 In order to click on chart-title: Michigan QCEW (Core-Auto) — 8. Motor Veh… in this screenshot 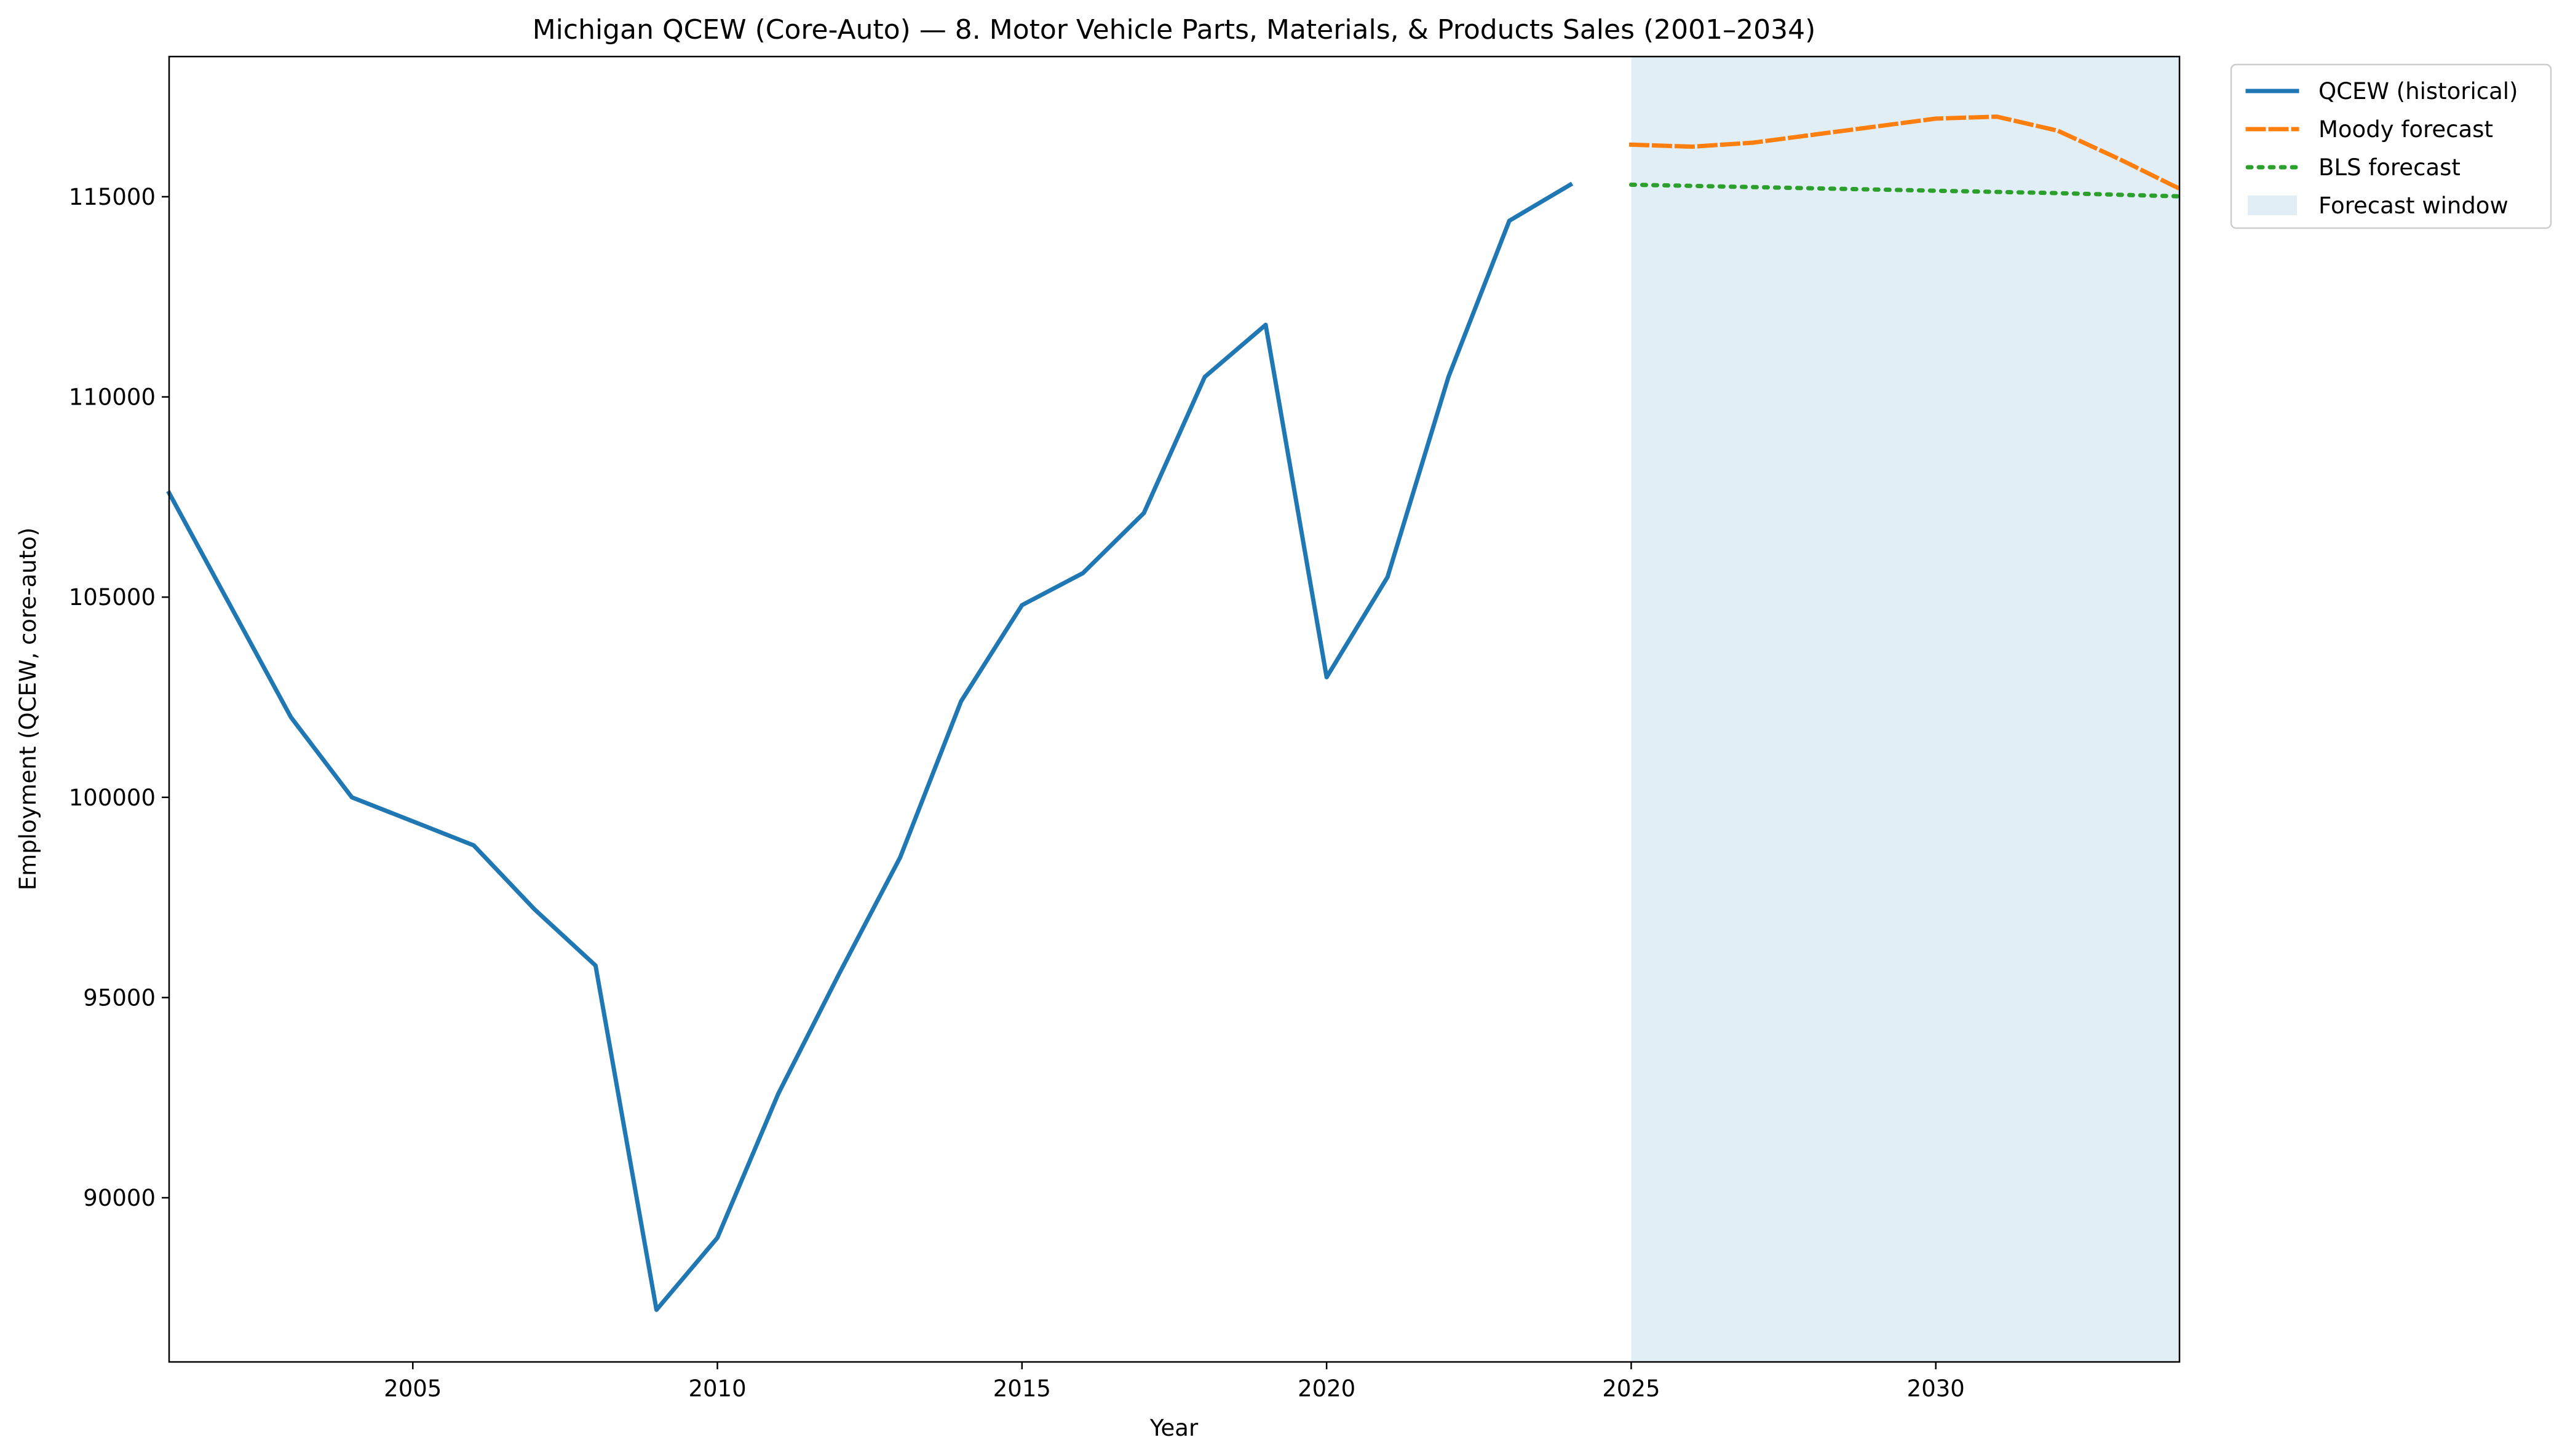, I will do `click(1175, 30)`.